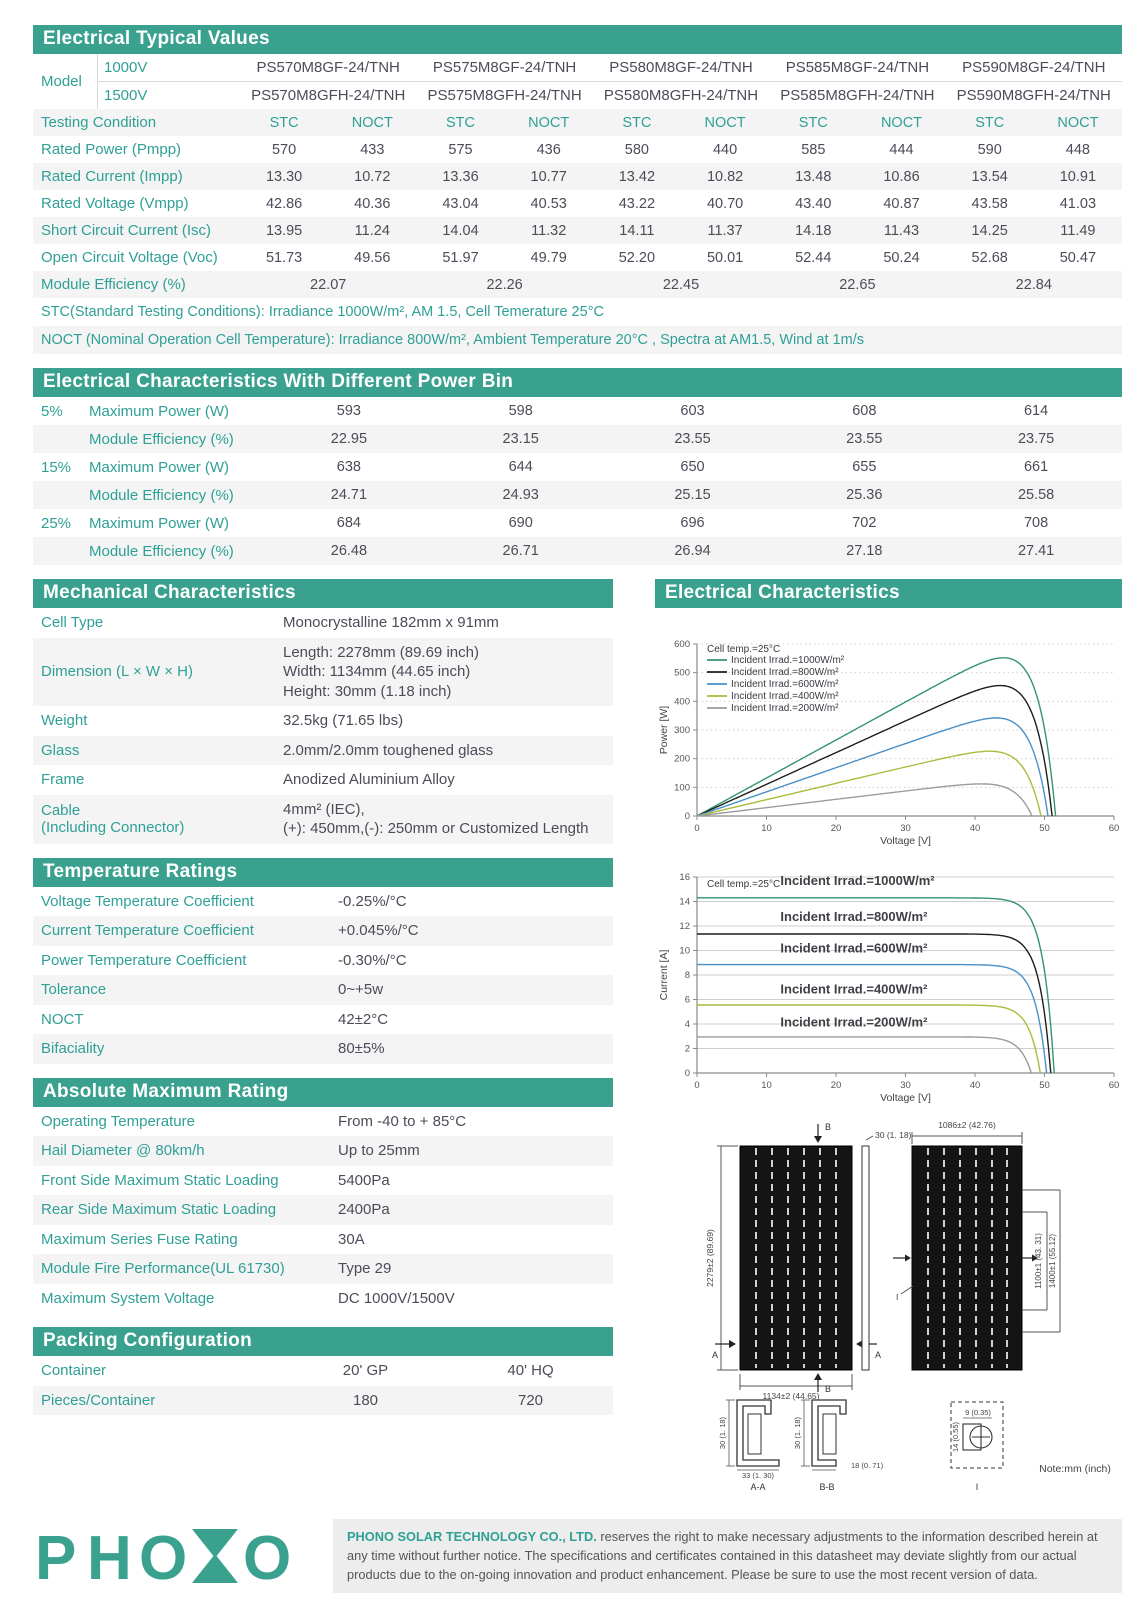 The image size is (1147, 1607). Describe the element at coordinates (111, 149) in the screenshot. I see `row-label: Rated Power (Pmpp)` at that location.